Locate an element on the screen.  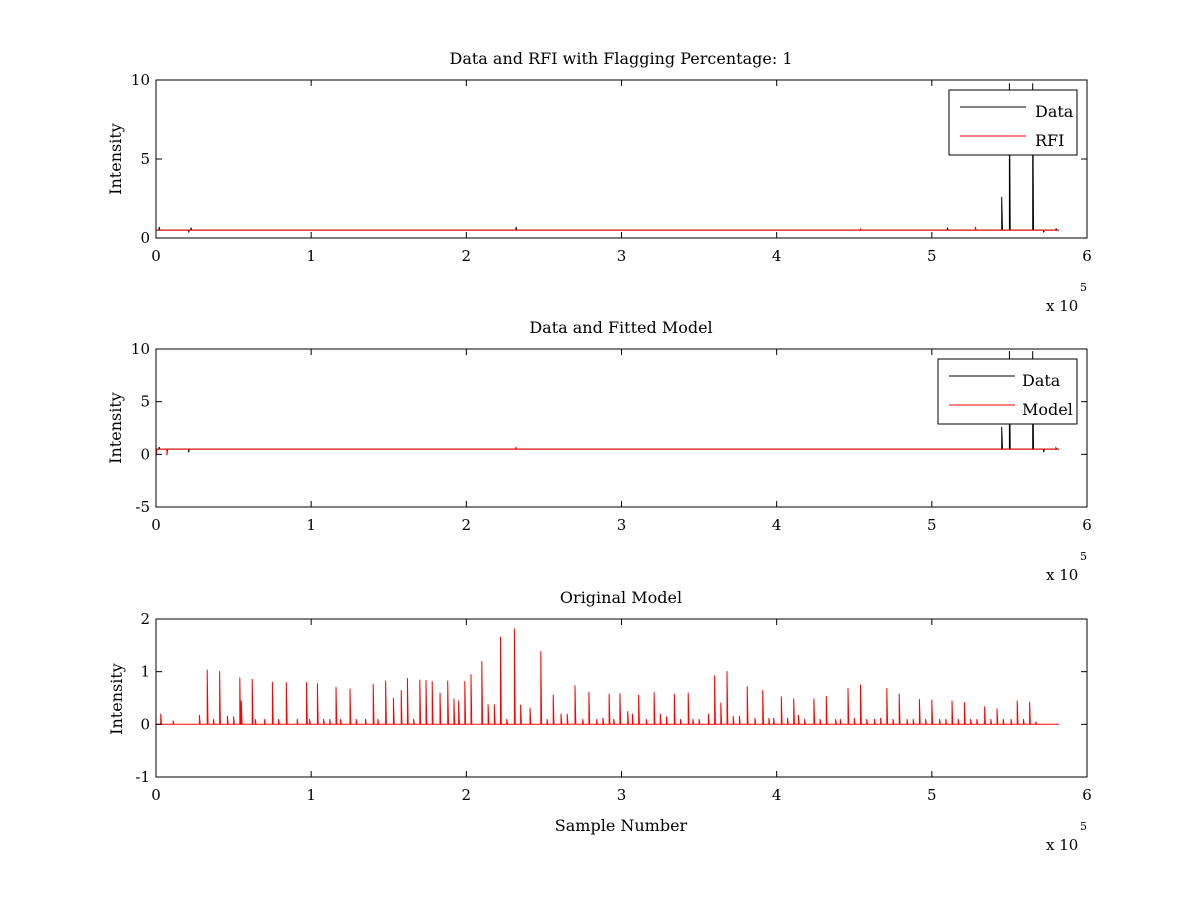
panel-original-model-x-multiplier-exponent: 5 is located at coordinates (1083, 826).